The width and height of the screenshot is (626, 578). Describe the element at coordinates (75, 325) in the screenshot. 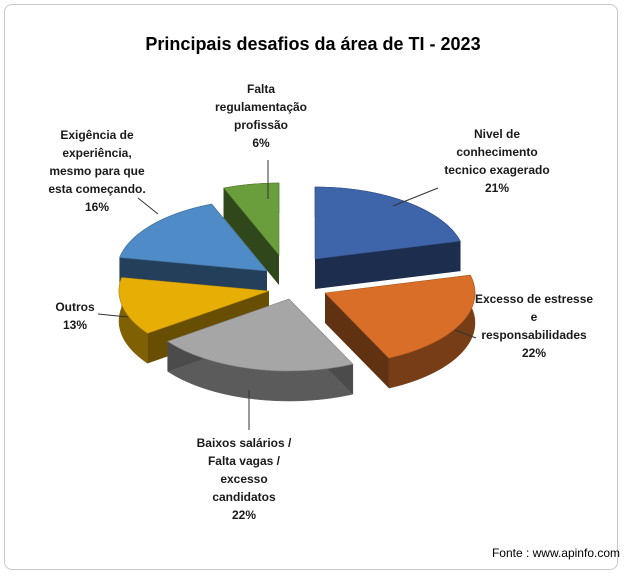

I see `slice-percent-3: 13%` at that location.